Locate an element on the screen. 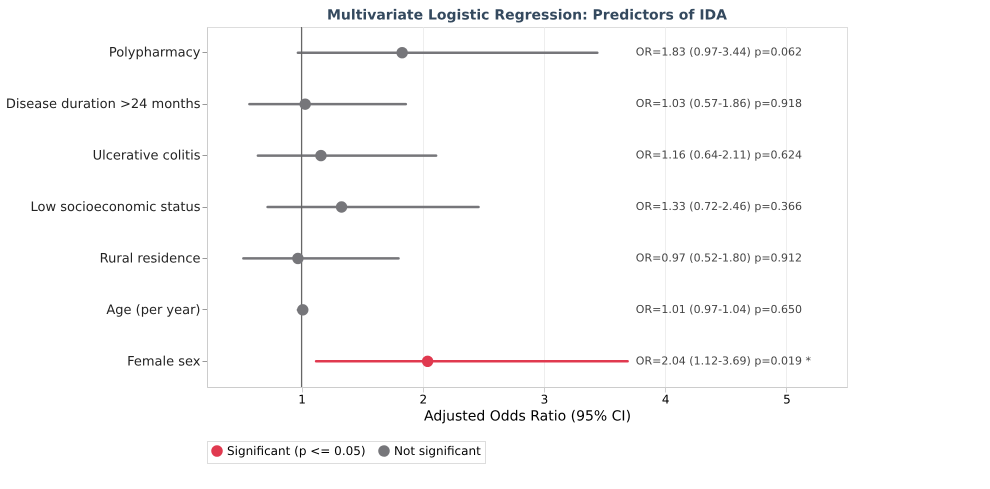 The width and height of the screenshot is (990, 489). y-tick-label: Rural residence is located at coordinates (150, 258).